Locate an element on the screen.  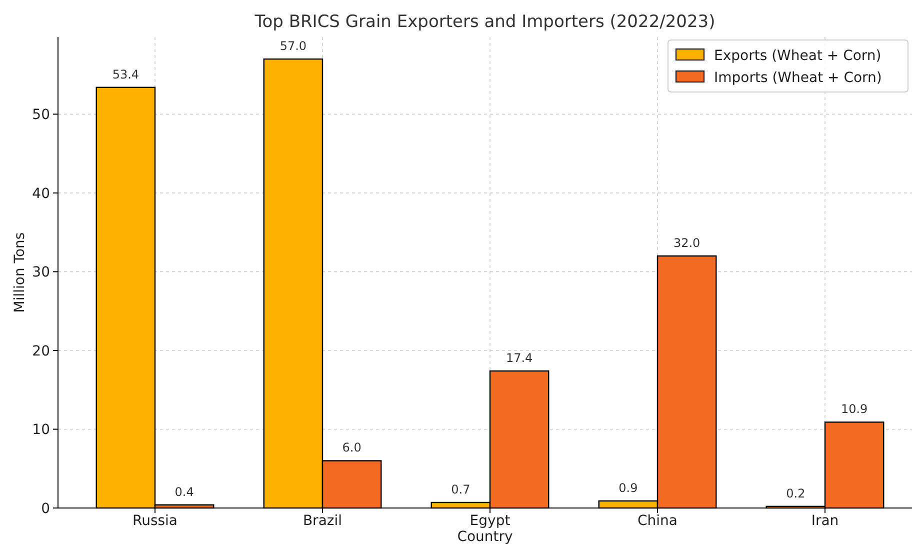
data-label: 6.0 is located at coordinates (352, 447).